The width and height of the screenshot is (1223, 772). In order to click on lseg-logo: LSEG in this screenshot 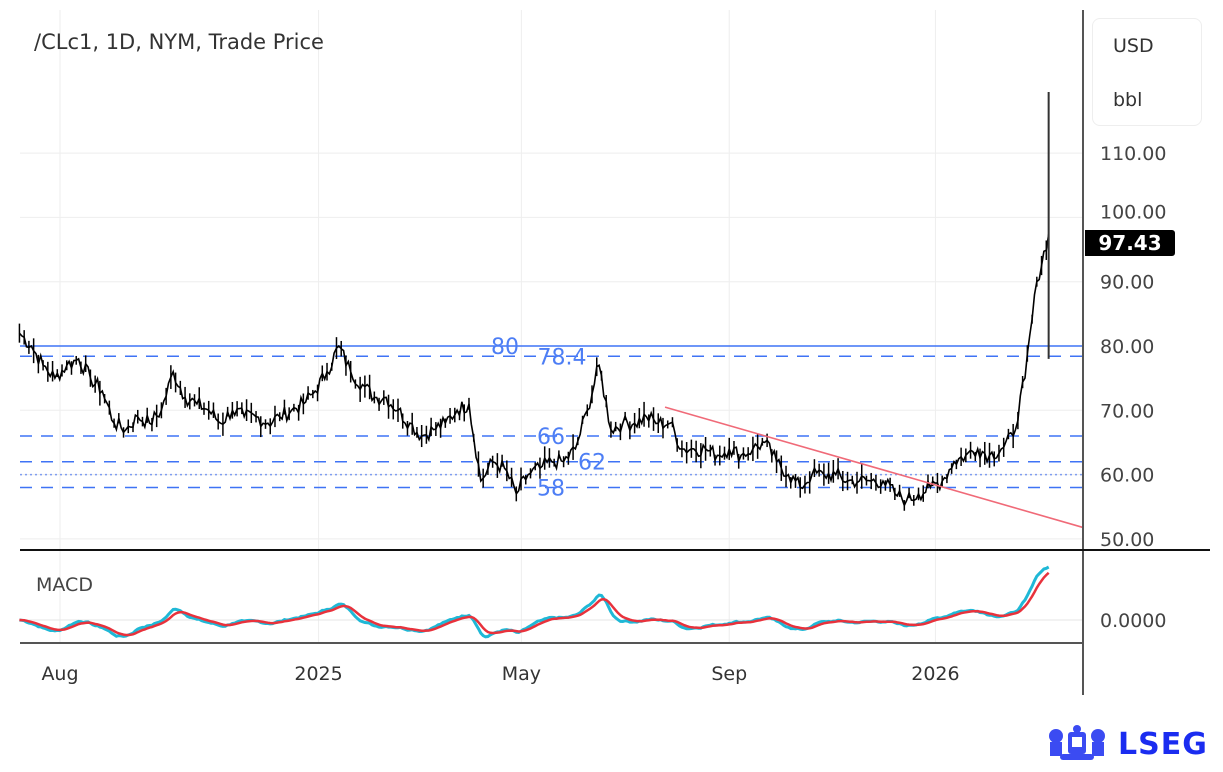, I will do `click(1127, 744)`.